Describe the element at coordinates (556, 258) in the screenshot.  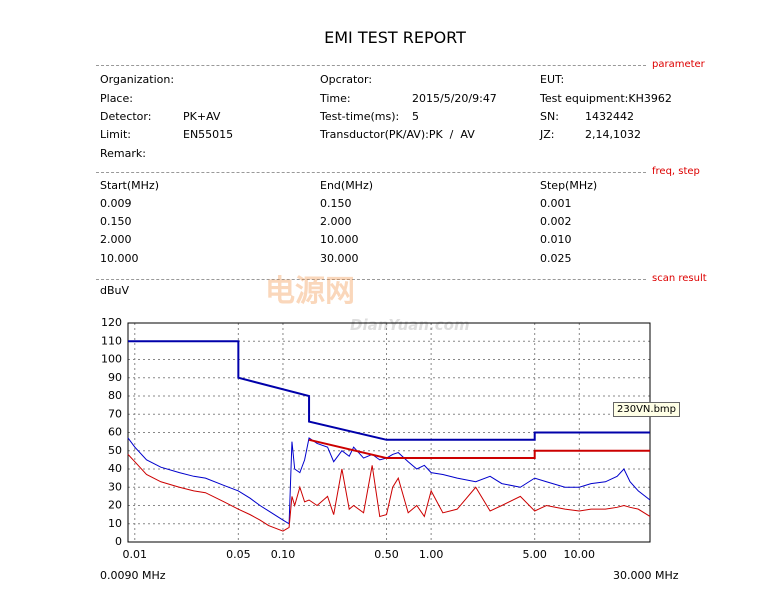
I see `table-cell: 0.025` at that location.